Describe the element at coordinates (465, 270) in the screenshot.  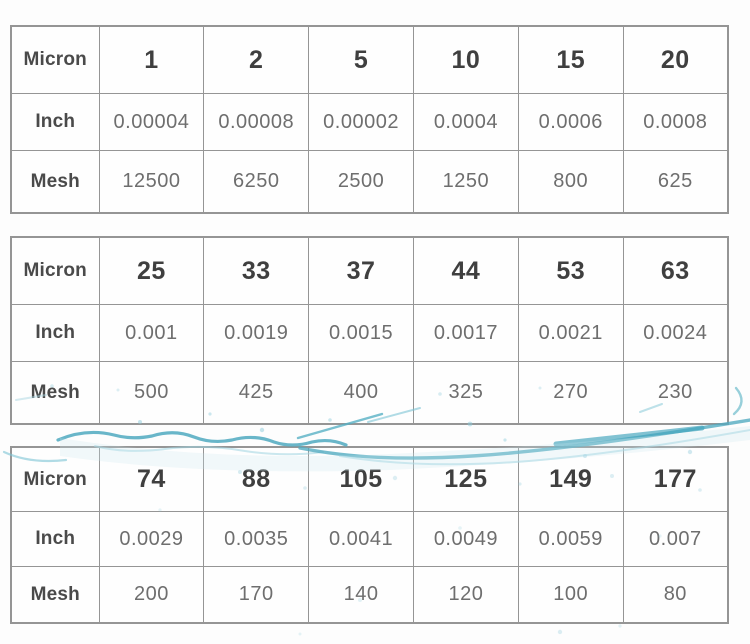
I see `table-cell: 44` at that location.